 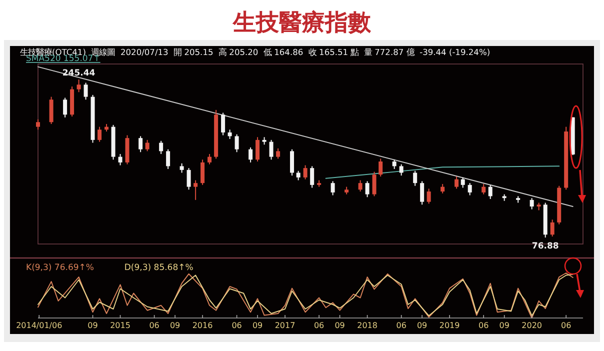 I want to click on x-tick-label: 2017, so click(x=285, y=325).